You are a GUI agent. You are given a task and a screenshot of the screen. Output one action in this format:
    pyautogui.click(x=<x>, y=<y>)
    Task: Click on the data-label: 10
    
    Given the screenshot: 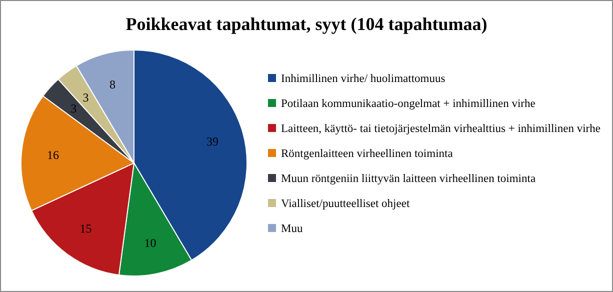 What is the action you would take?
    pyautogui.click(x=150, y=243)
    